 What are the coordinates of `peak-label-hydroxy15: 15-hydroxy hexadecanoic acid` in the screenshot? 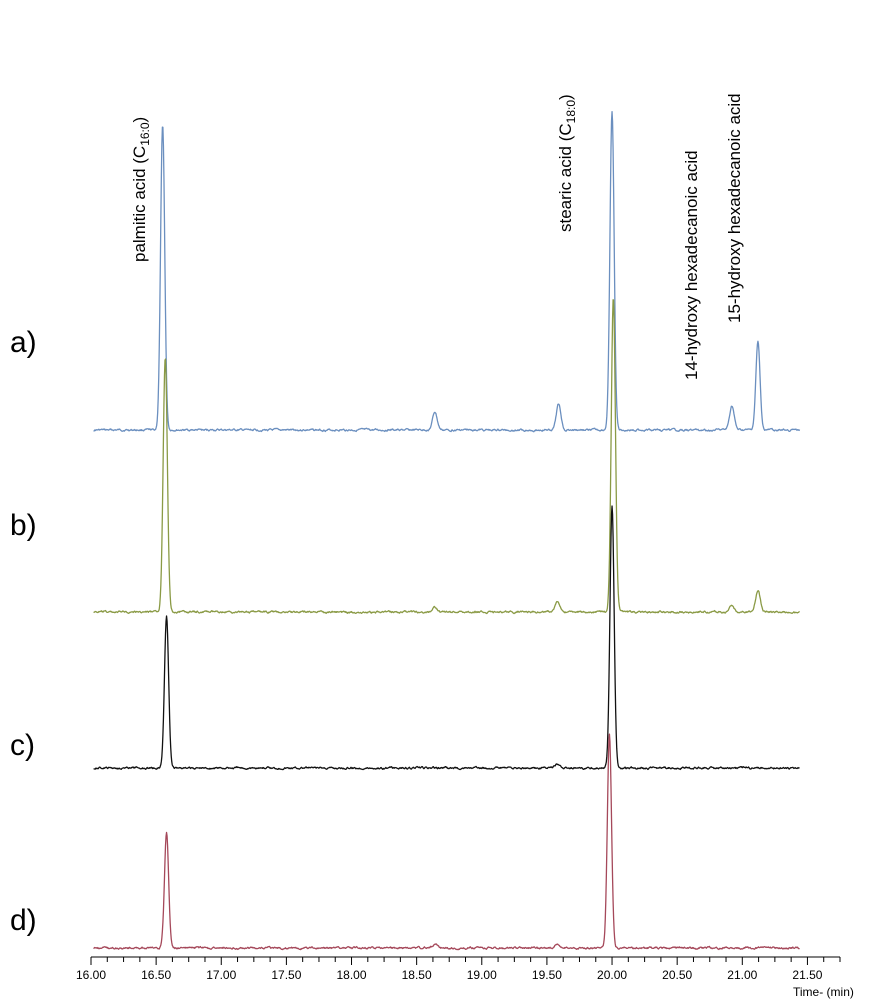 It's located at (734, 208).